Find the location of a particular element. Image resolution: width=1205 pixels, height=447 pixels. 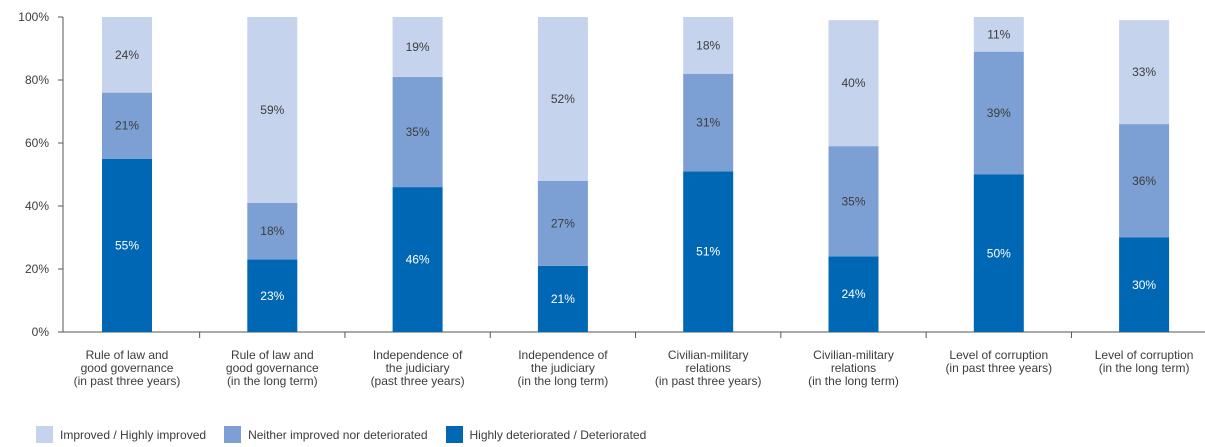

data-label: 31% is located at coordinates (708, 123).